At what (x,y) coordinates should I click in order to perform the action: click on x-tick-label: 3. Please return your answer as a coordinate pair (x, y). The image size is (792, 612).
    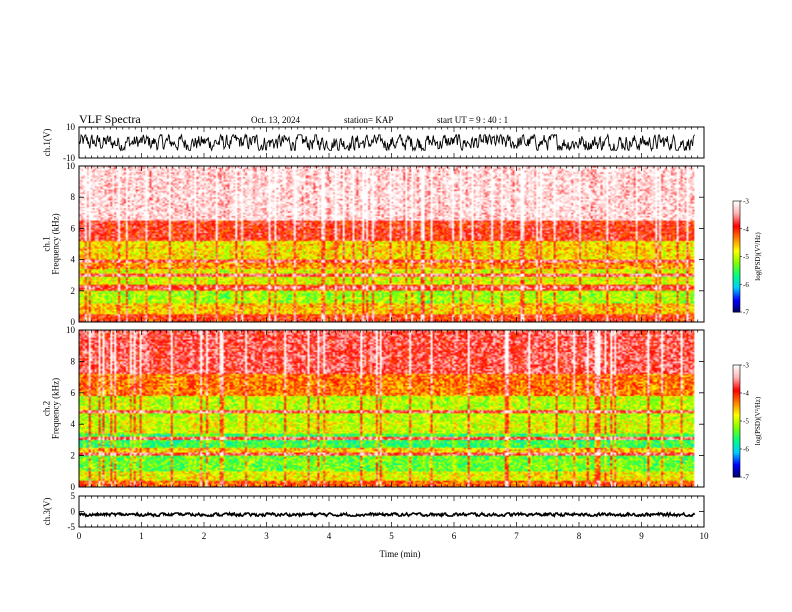
    Looking at the image, I should click on (266, 536).